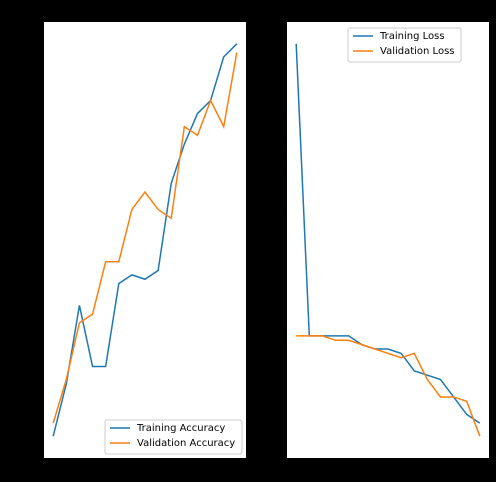  I want to click on legend-label: Training Accuracy, so click(180, 428).